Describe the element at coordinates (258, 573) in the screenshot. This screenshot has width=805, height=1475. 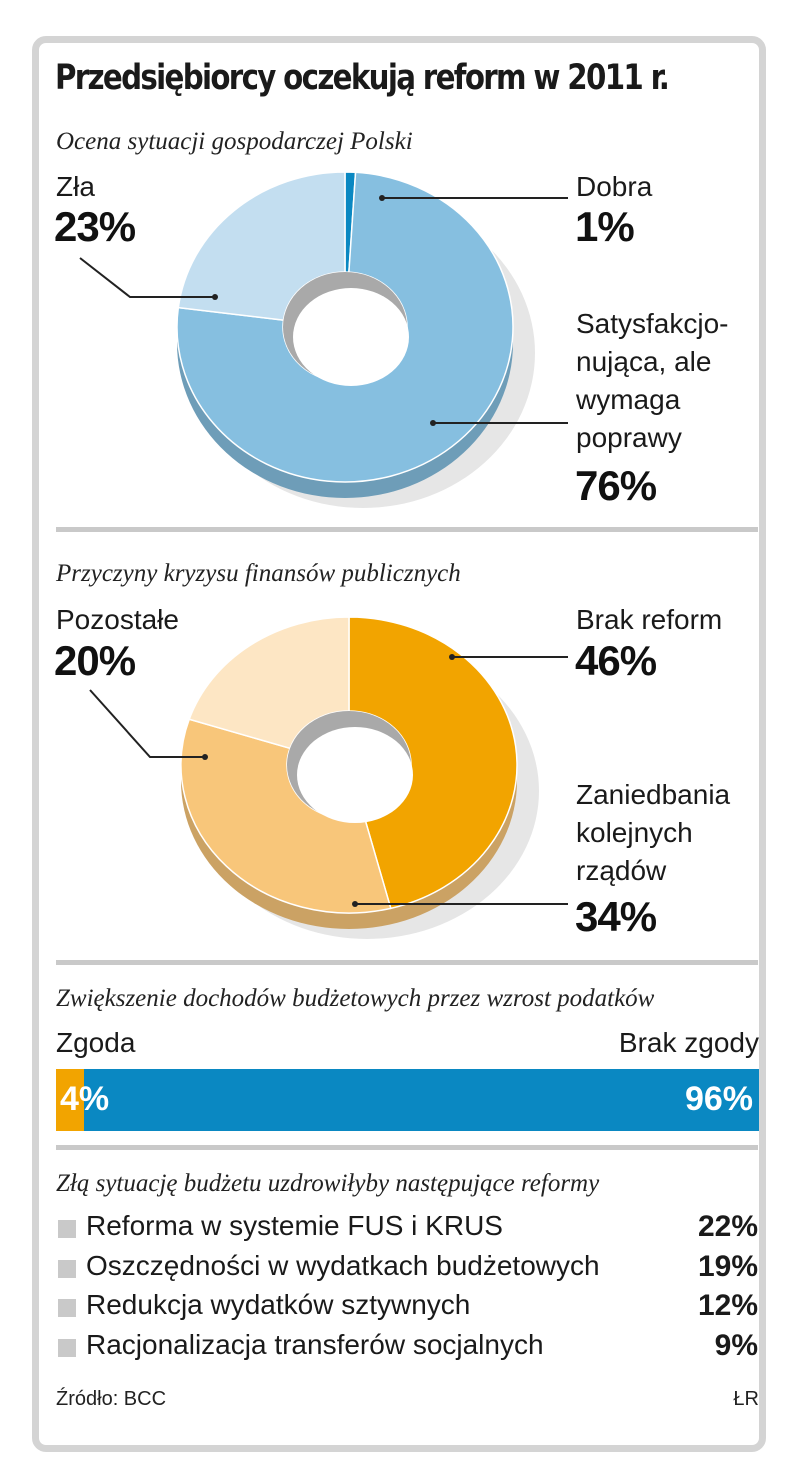
I see `chart2-title: Przyczyny kryzysu finansów publicznych` at that location.